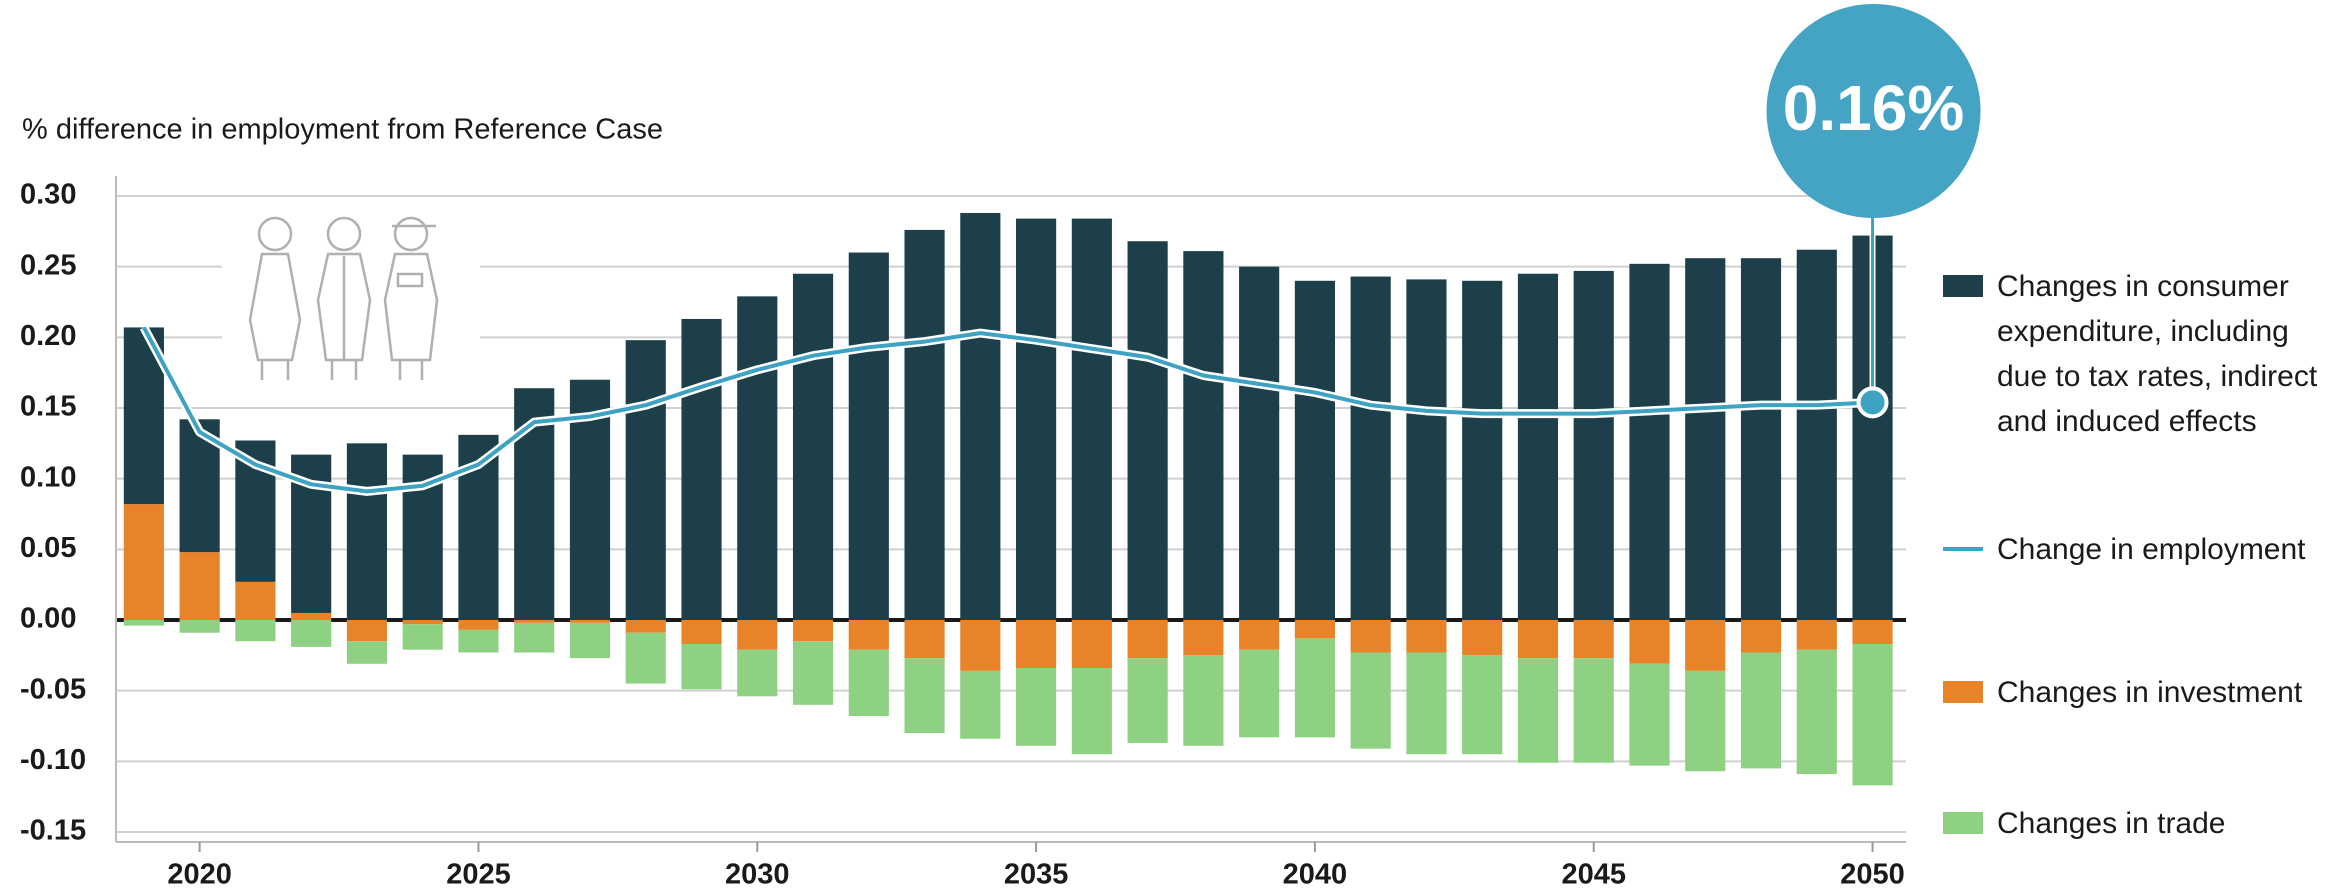 The image size is (2326, 893). I want to click on x-tick-label: 2050, so click(1872, 875).